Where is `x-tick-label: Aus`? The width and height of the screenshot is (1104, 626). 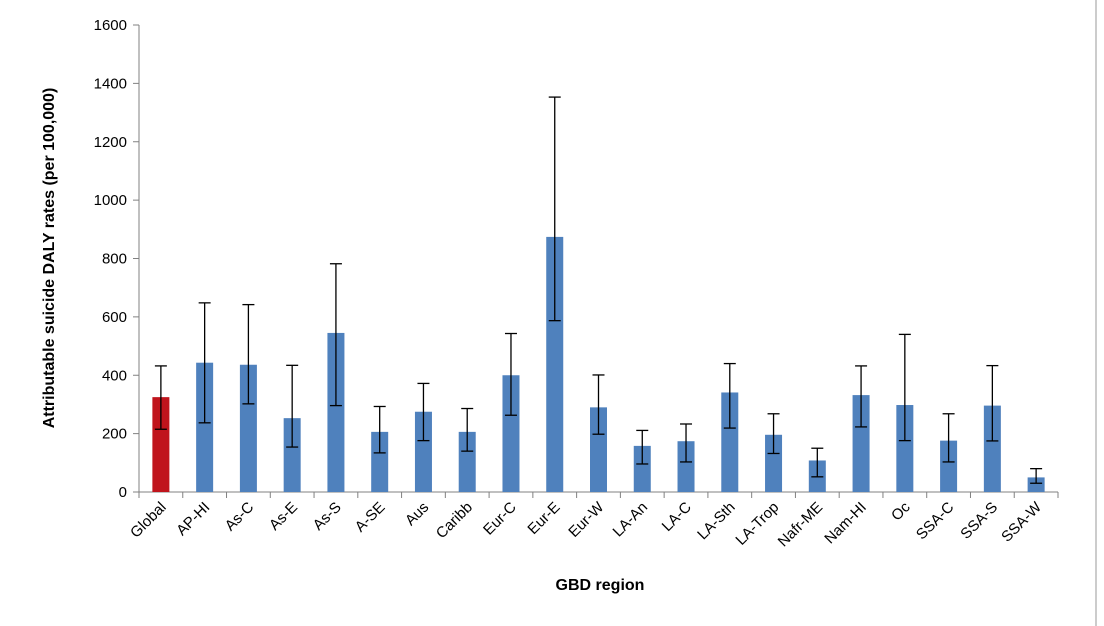 x-tick-label: Aus is located at coordinates (417, 514).